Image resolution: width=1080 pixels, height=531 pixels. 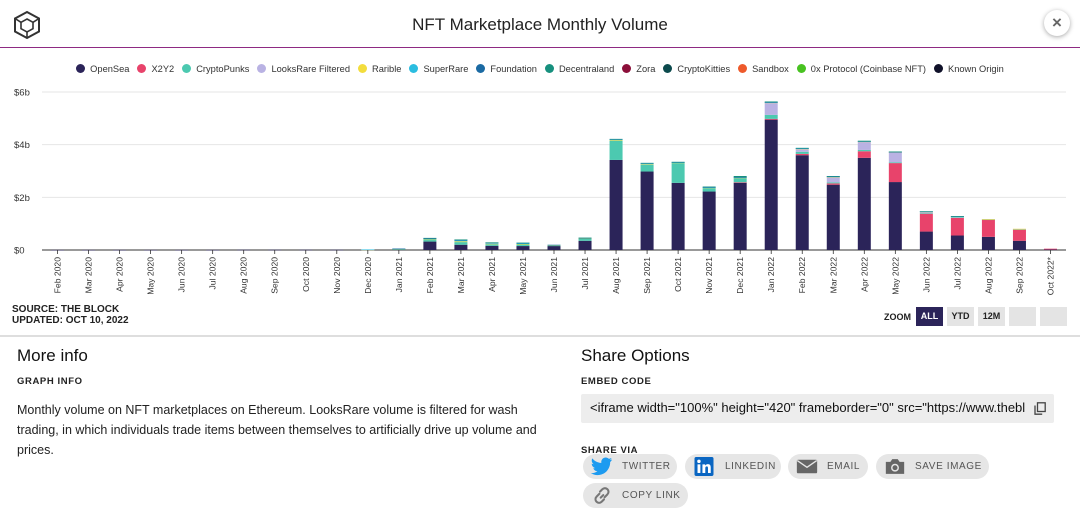 I want to click on close-button: ×, so click(x=1057, y=23).